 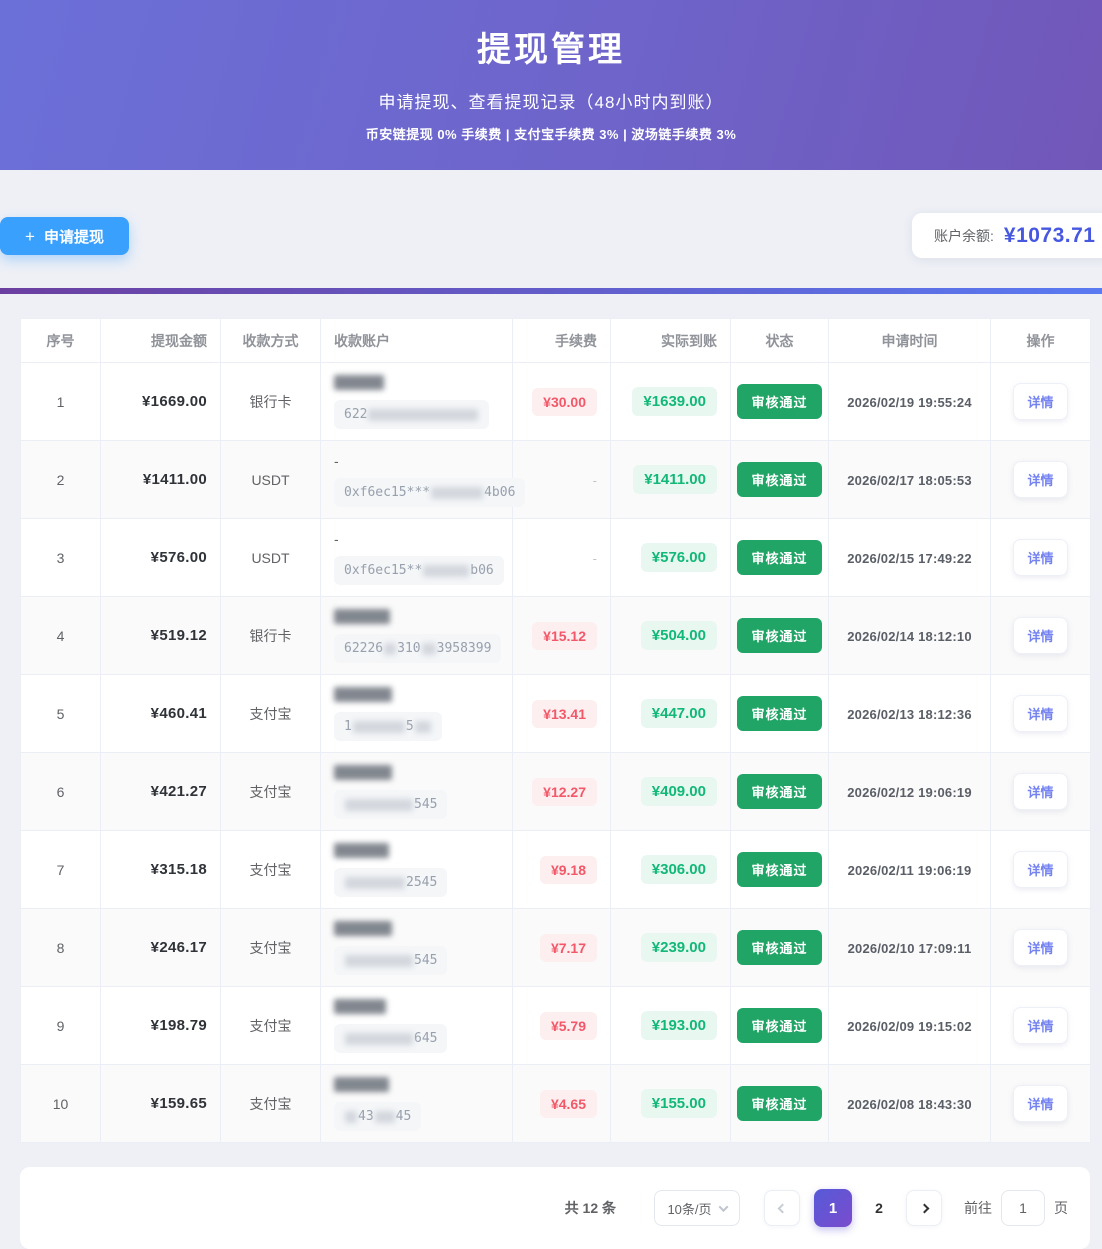 What do you see at coordinates (564, 791) in the screenshot?
I see `fee-value: ¥12.27` at bounding box center [564, 791].